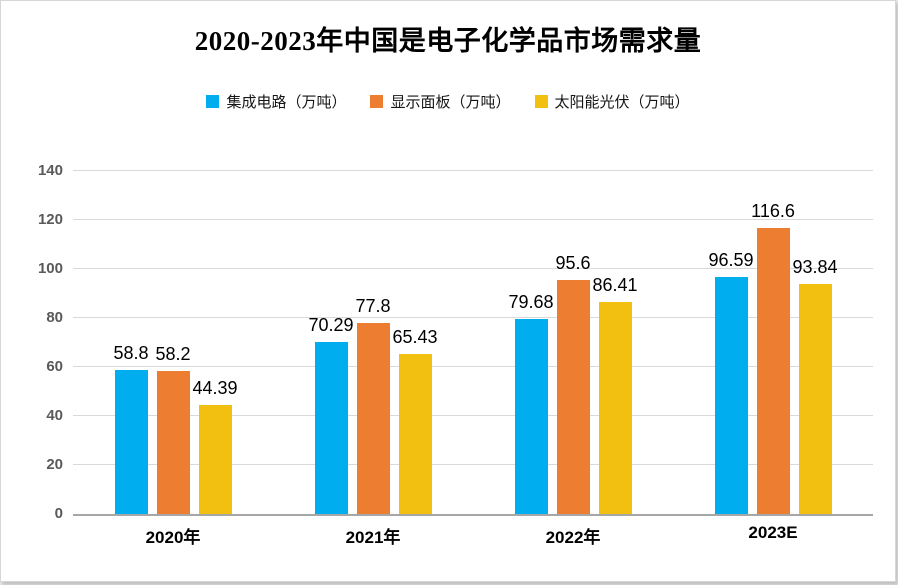 The image size is (898, 585). Describe the element at coordinates (131, 352) in the screenshot. I see `bar-value-label: 58.8` at that location.